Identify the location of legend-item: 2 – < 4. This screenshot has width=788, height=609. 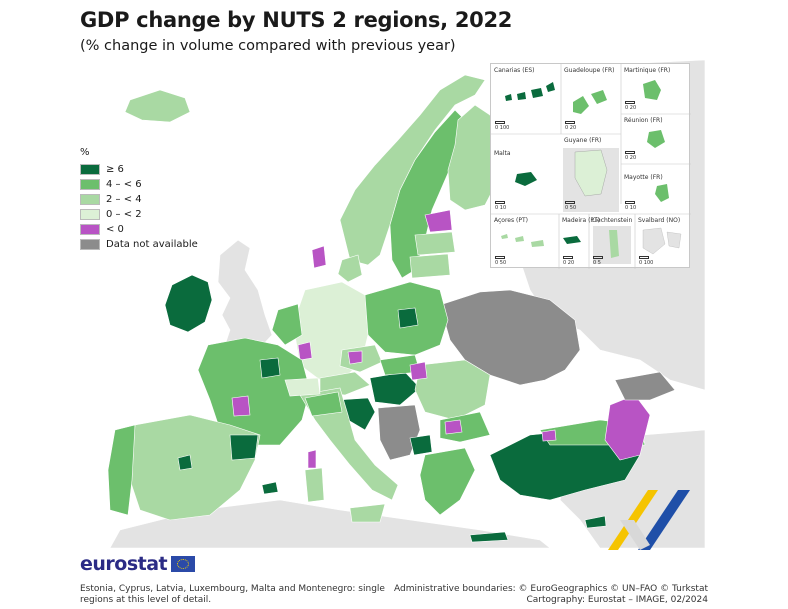
(139, 199).